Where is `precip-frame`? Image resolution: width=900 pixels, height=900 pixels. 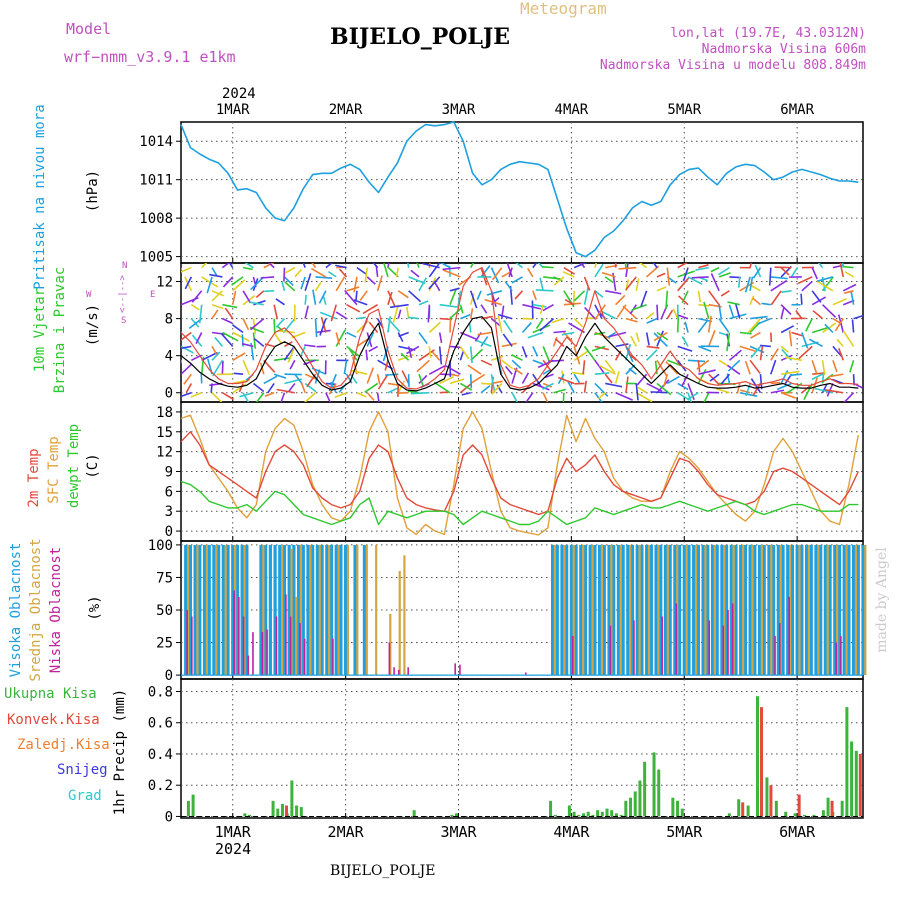 precip-frame is located at coordinates (522, 748).